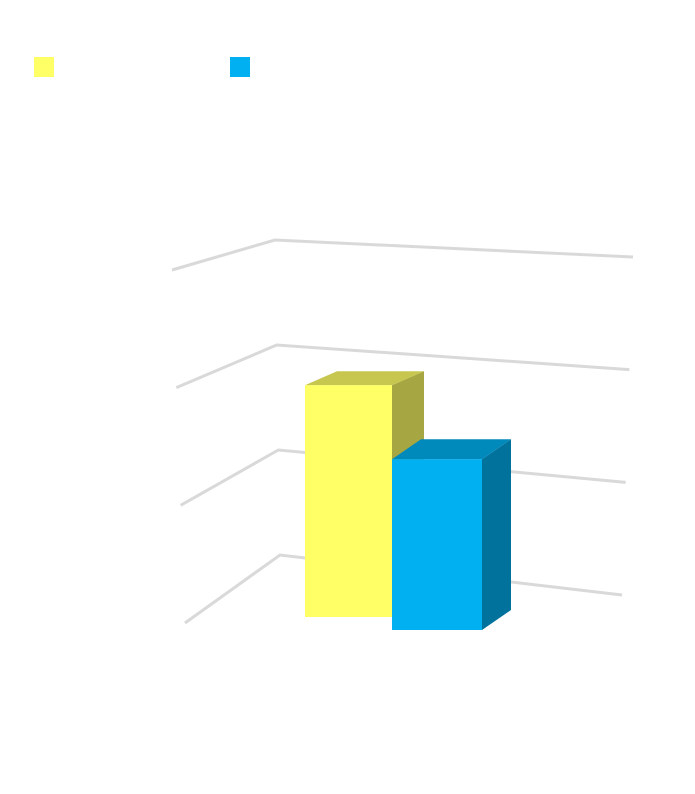 This screenshot has width=695, height=794. I want to click on bar-side, so click(496, 534).